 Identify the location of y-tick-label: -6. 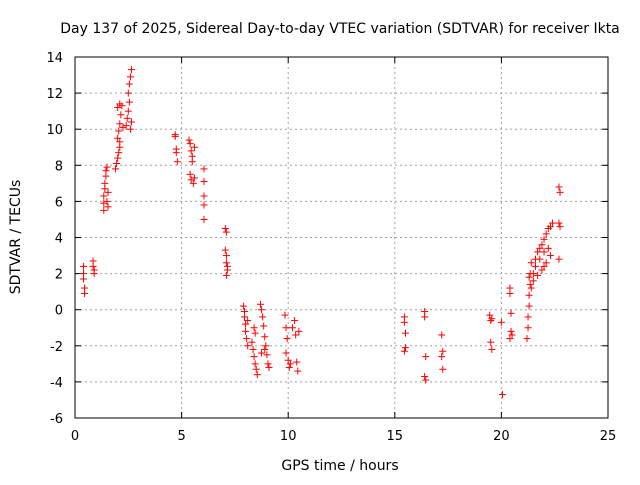
(56, 419).